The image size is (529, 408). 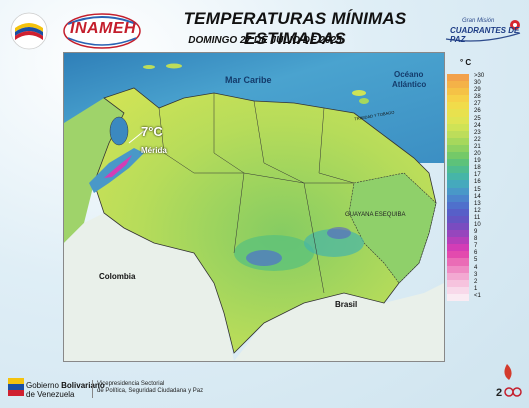 I want to click on page-title: TEMPERATURAS MÍNIMAS ESTIMADAS, so click(x=295, y=28).